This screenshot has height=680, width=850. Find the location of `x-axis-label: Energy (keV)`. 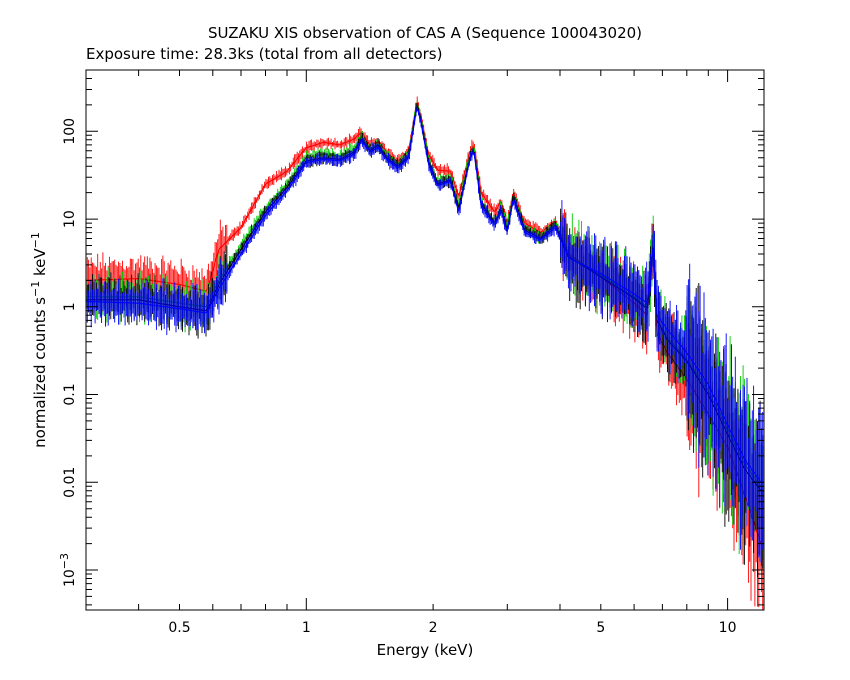

x-axis-label: Energy (keV) is located at coordinates (425, 650).